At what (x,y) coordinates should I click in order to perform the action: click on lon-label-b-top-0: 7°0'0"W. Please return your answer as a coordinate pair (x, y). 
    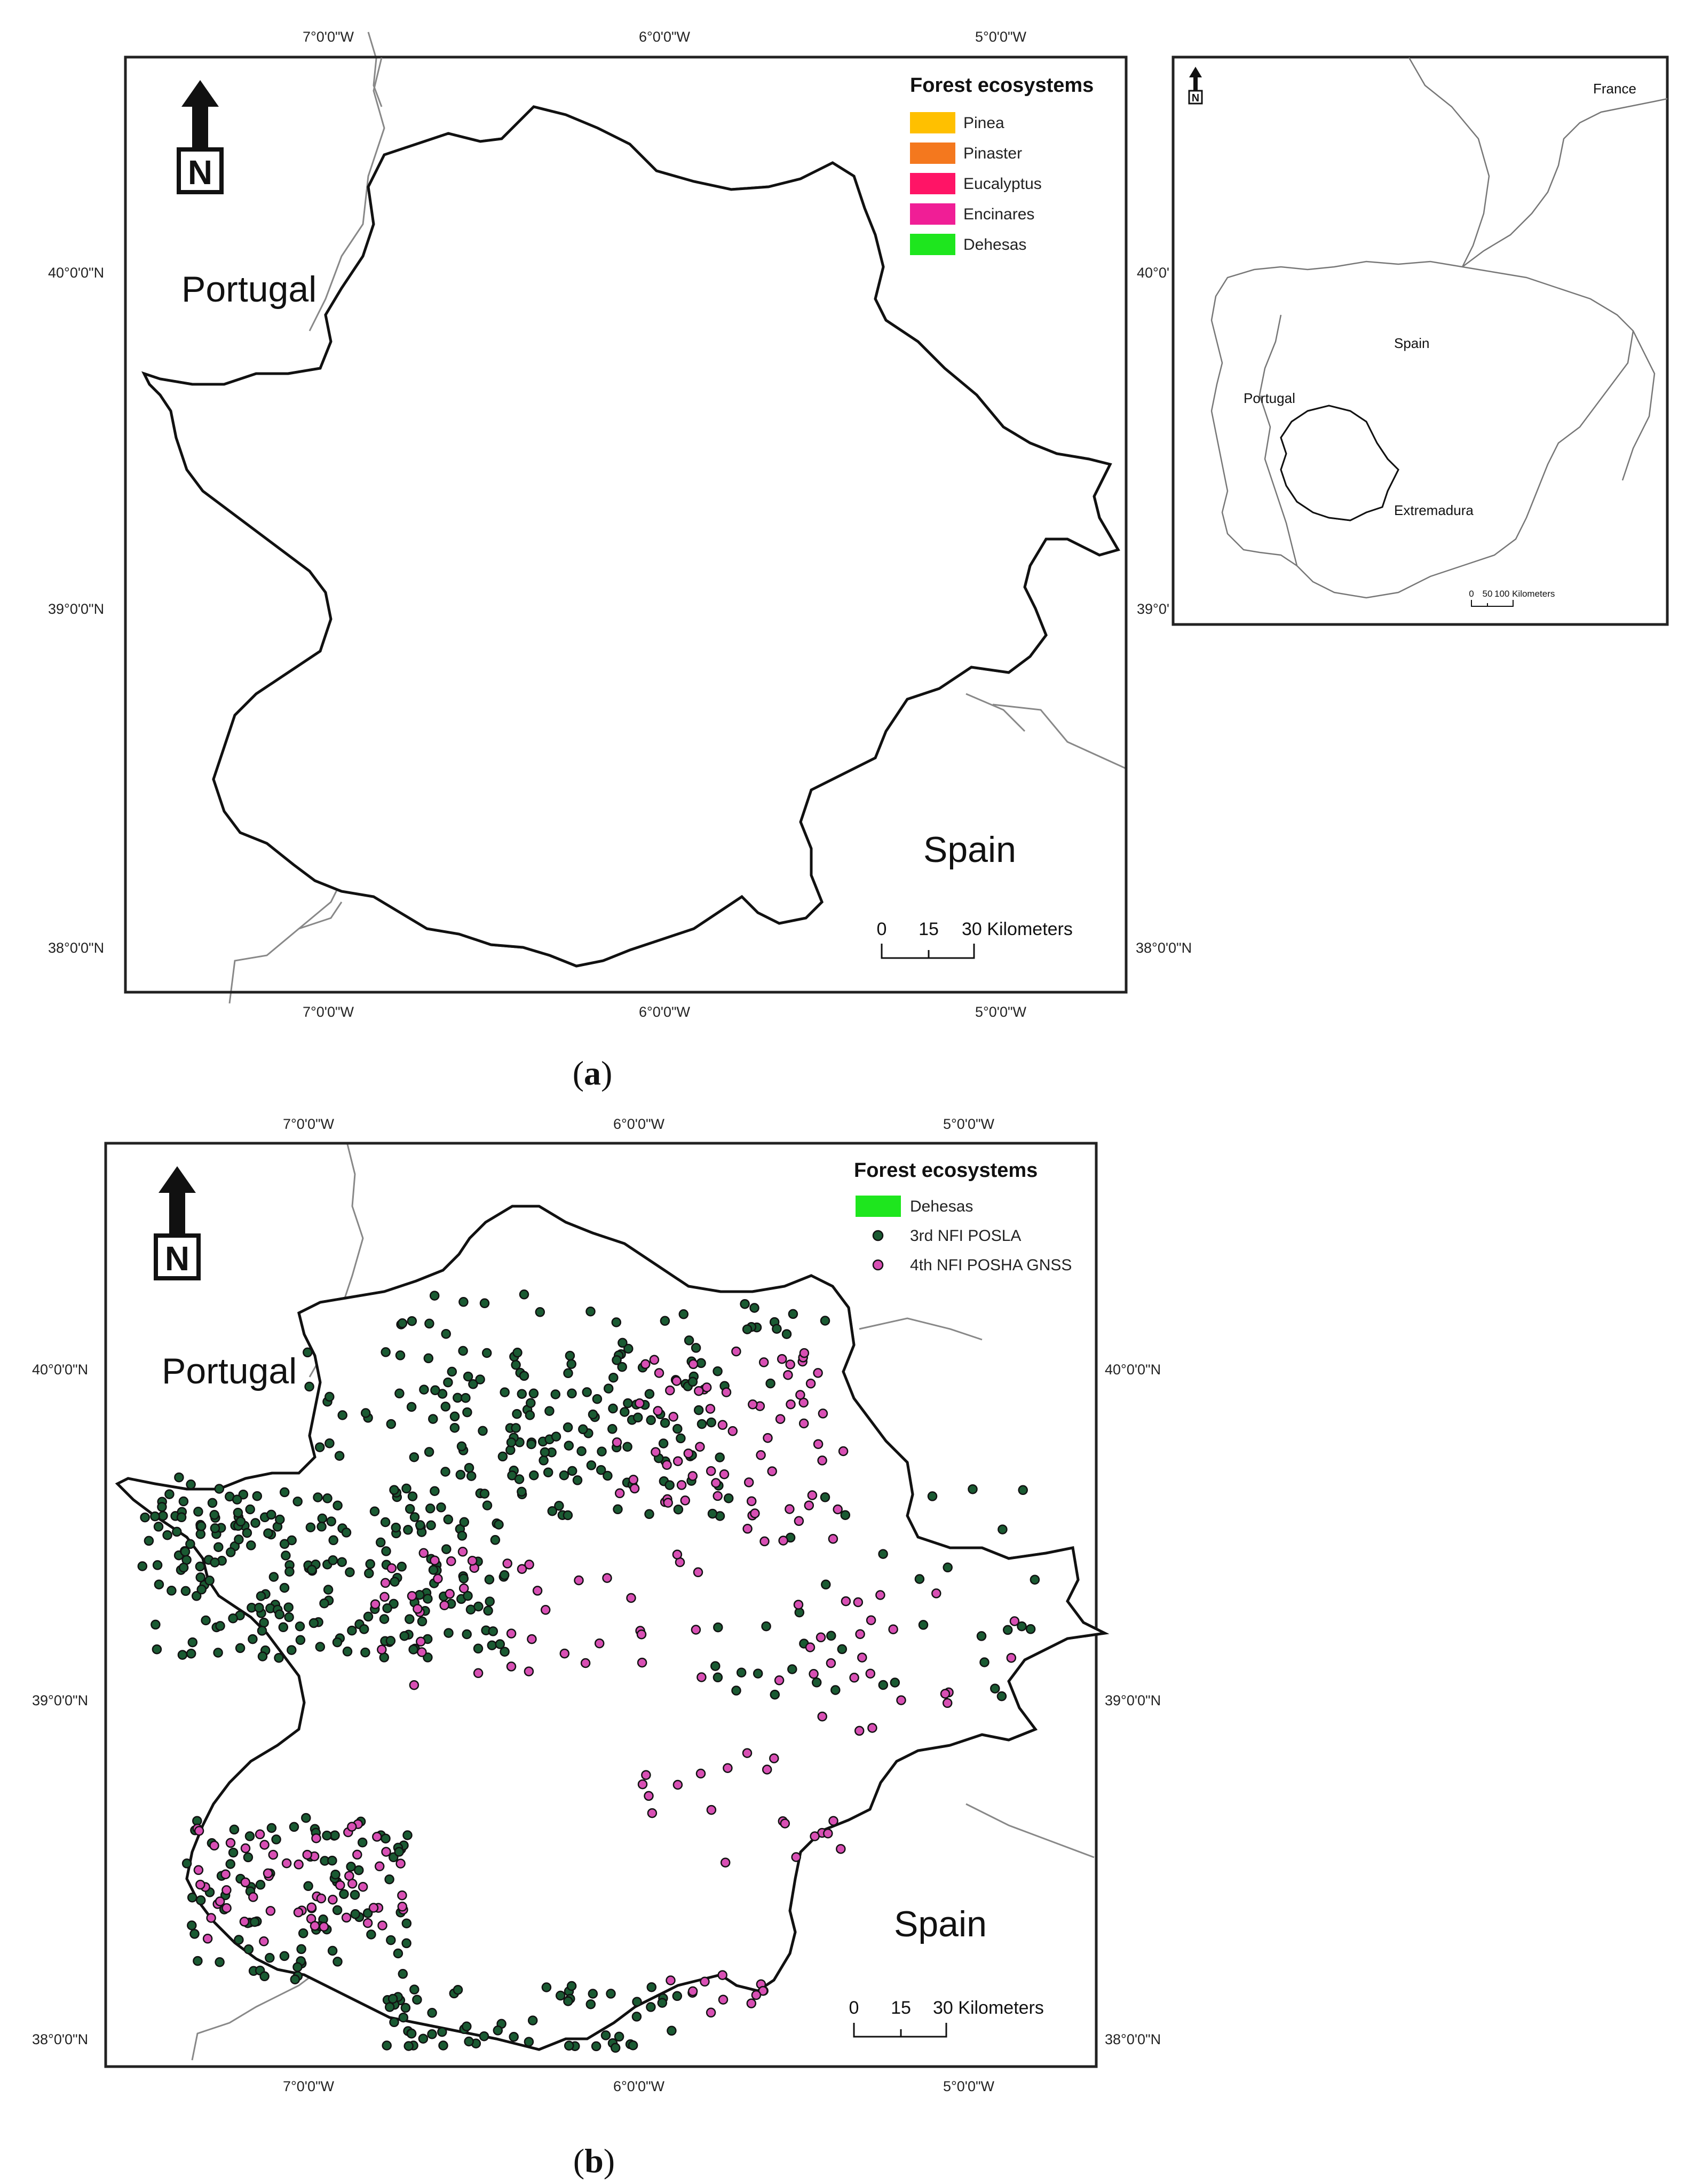
    Looking at the image, I should click on (309, 1124).